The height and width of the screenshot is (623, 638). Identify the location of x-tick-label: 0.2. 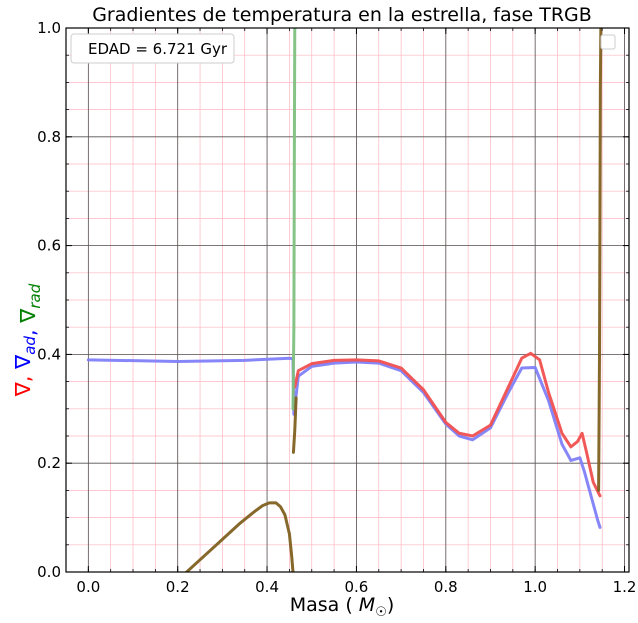
(178, 587).